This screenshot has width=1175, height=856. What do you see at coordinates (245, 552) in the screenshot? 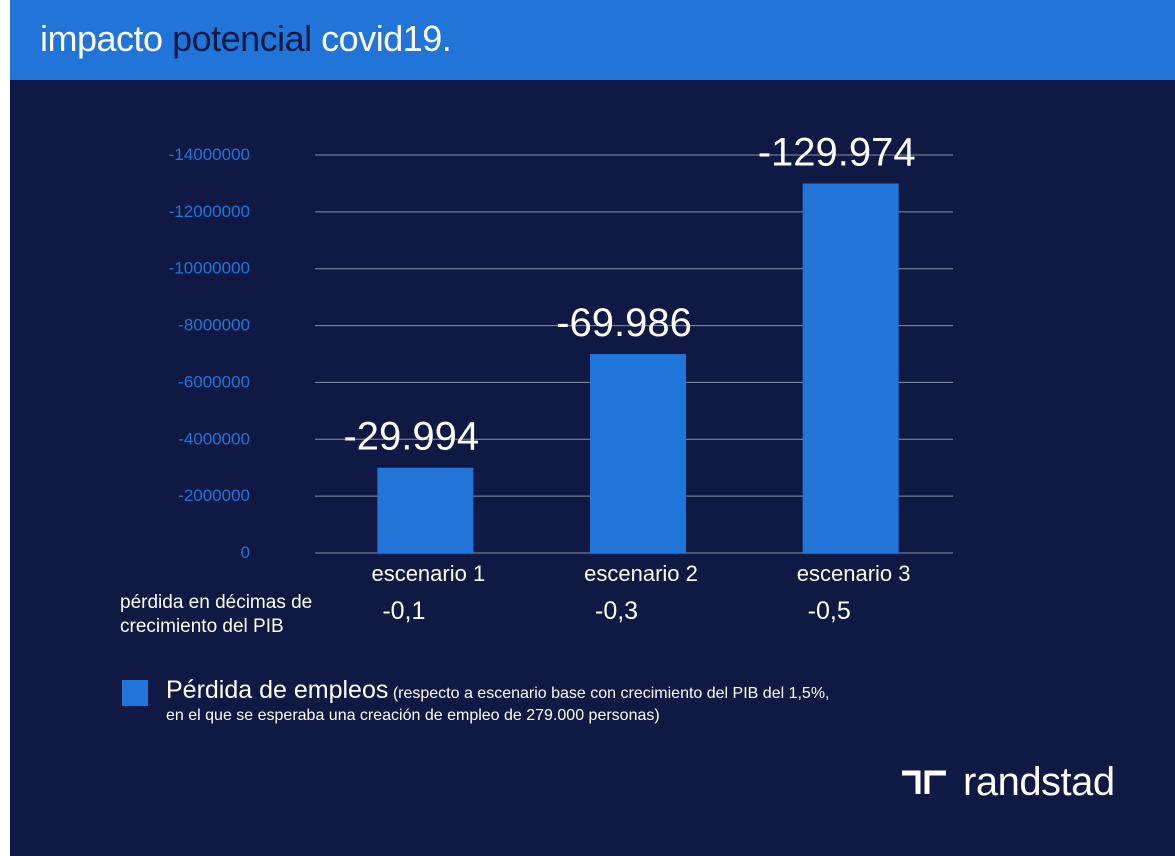
I see `y-tick-label: 0` at bounding box center [245, 552].